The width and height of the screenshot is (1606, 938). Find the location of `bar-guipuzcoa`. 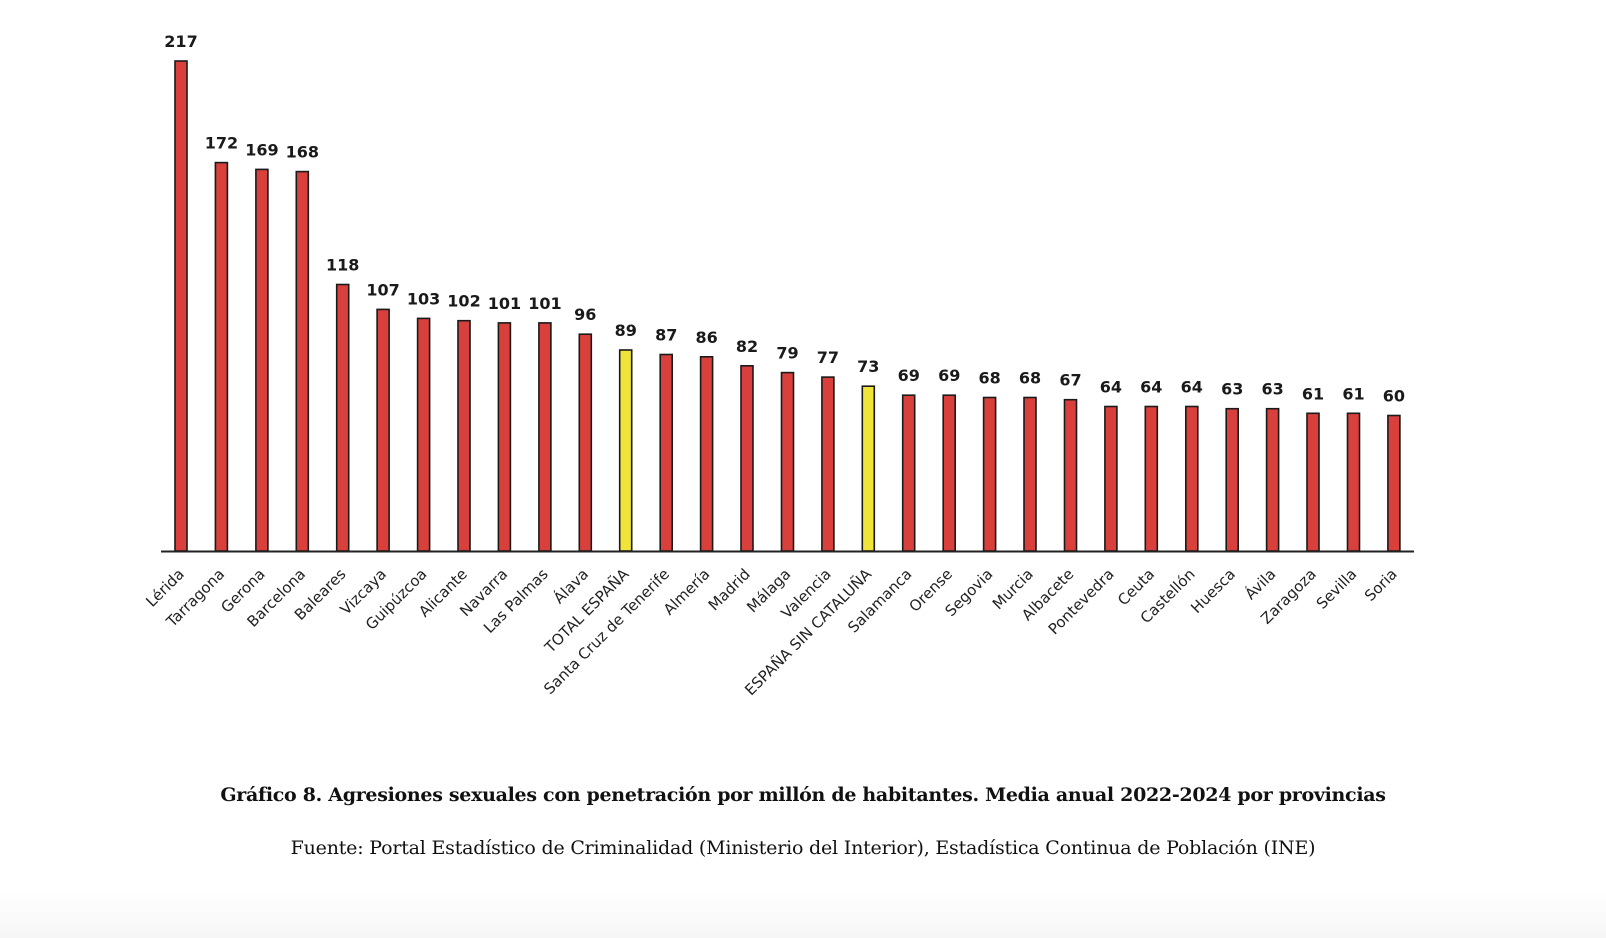

bar-guipuzcoa is located at coordinates (423, 434).